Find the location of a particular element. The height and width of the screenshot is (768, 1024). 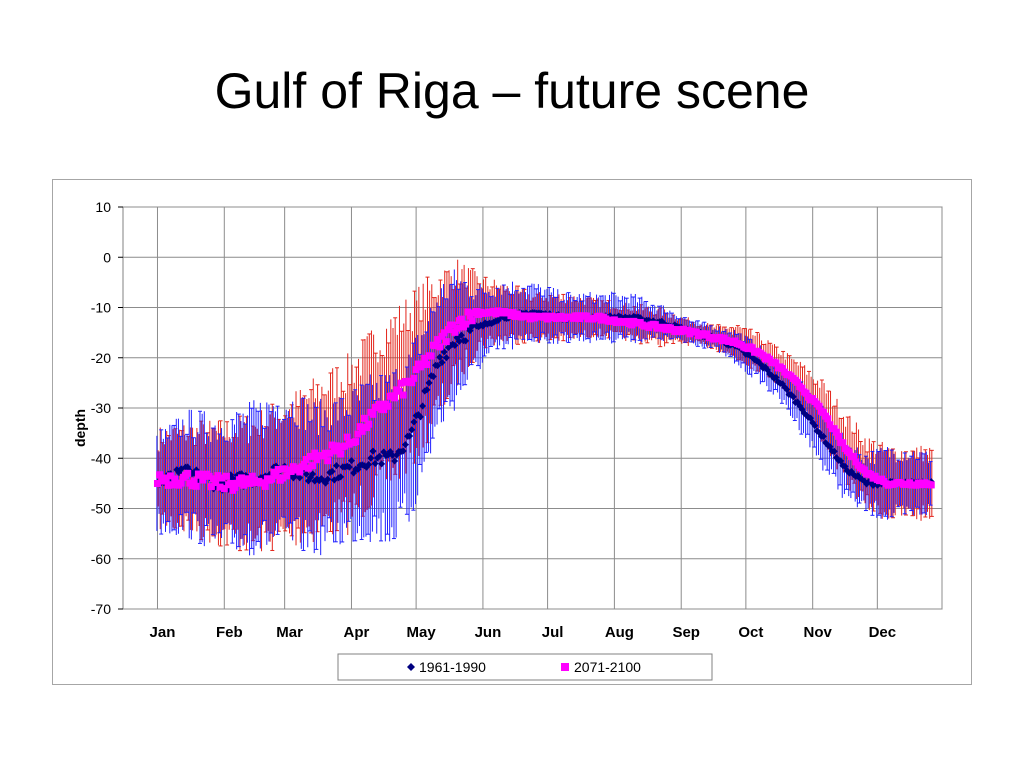

x-tick-label-apr: Apr is located at coordinates (357, 632).